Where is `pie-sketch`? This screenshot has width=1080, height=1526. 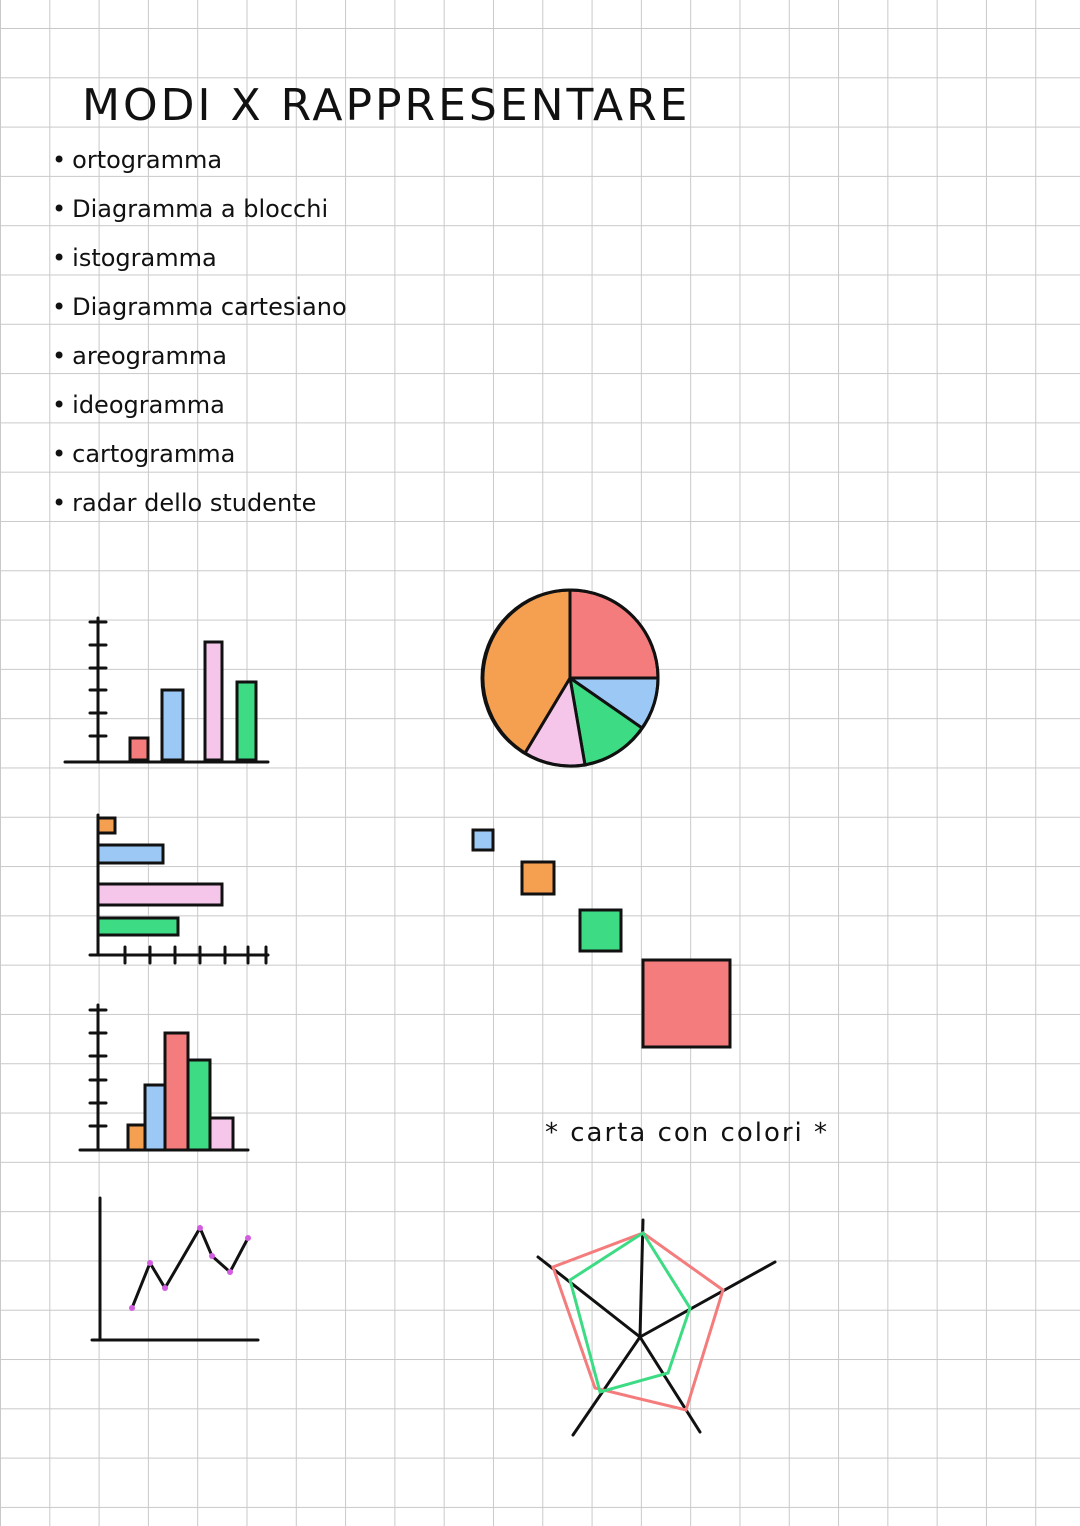 pie-sketch is located at coordinates (570, 678).